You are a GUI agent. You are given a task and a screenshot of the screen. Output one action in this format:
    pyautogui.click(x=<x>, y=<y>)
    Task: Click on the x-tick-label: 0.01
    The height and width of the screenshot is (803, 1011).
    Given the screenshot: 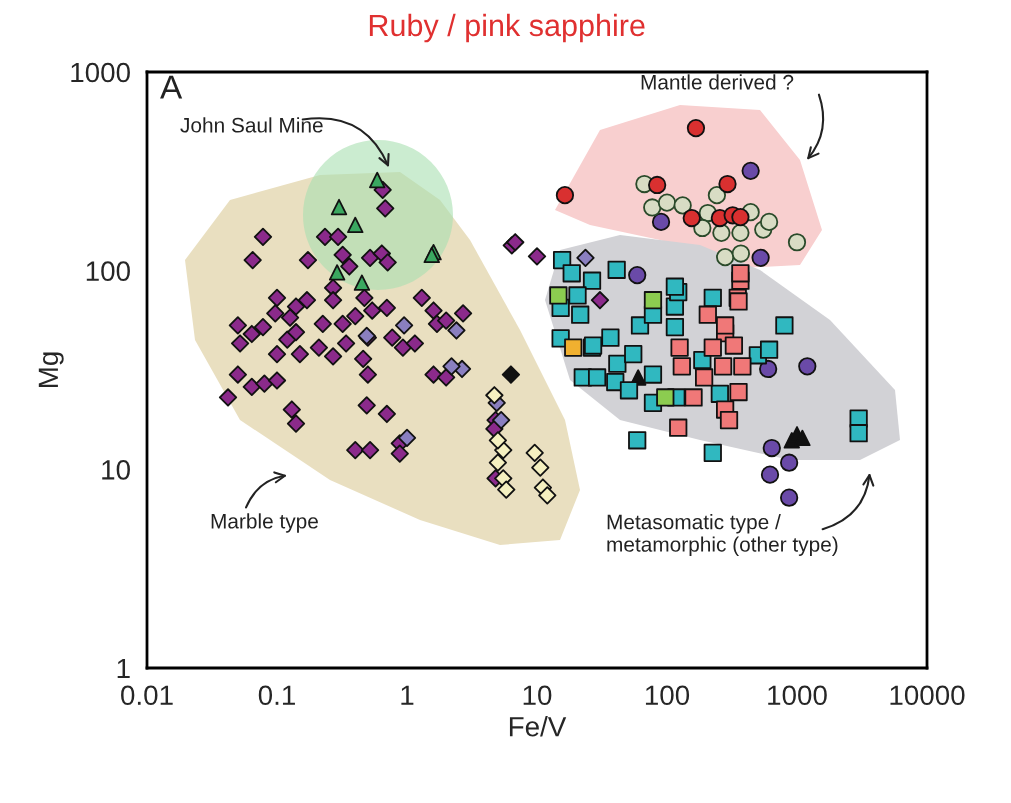 What is the action you would take?
    pyautogui.click(x=147, y=695)
    